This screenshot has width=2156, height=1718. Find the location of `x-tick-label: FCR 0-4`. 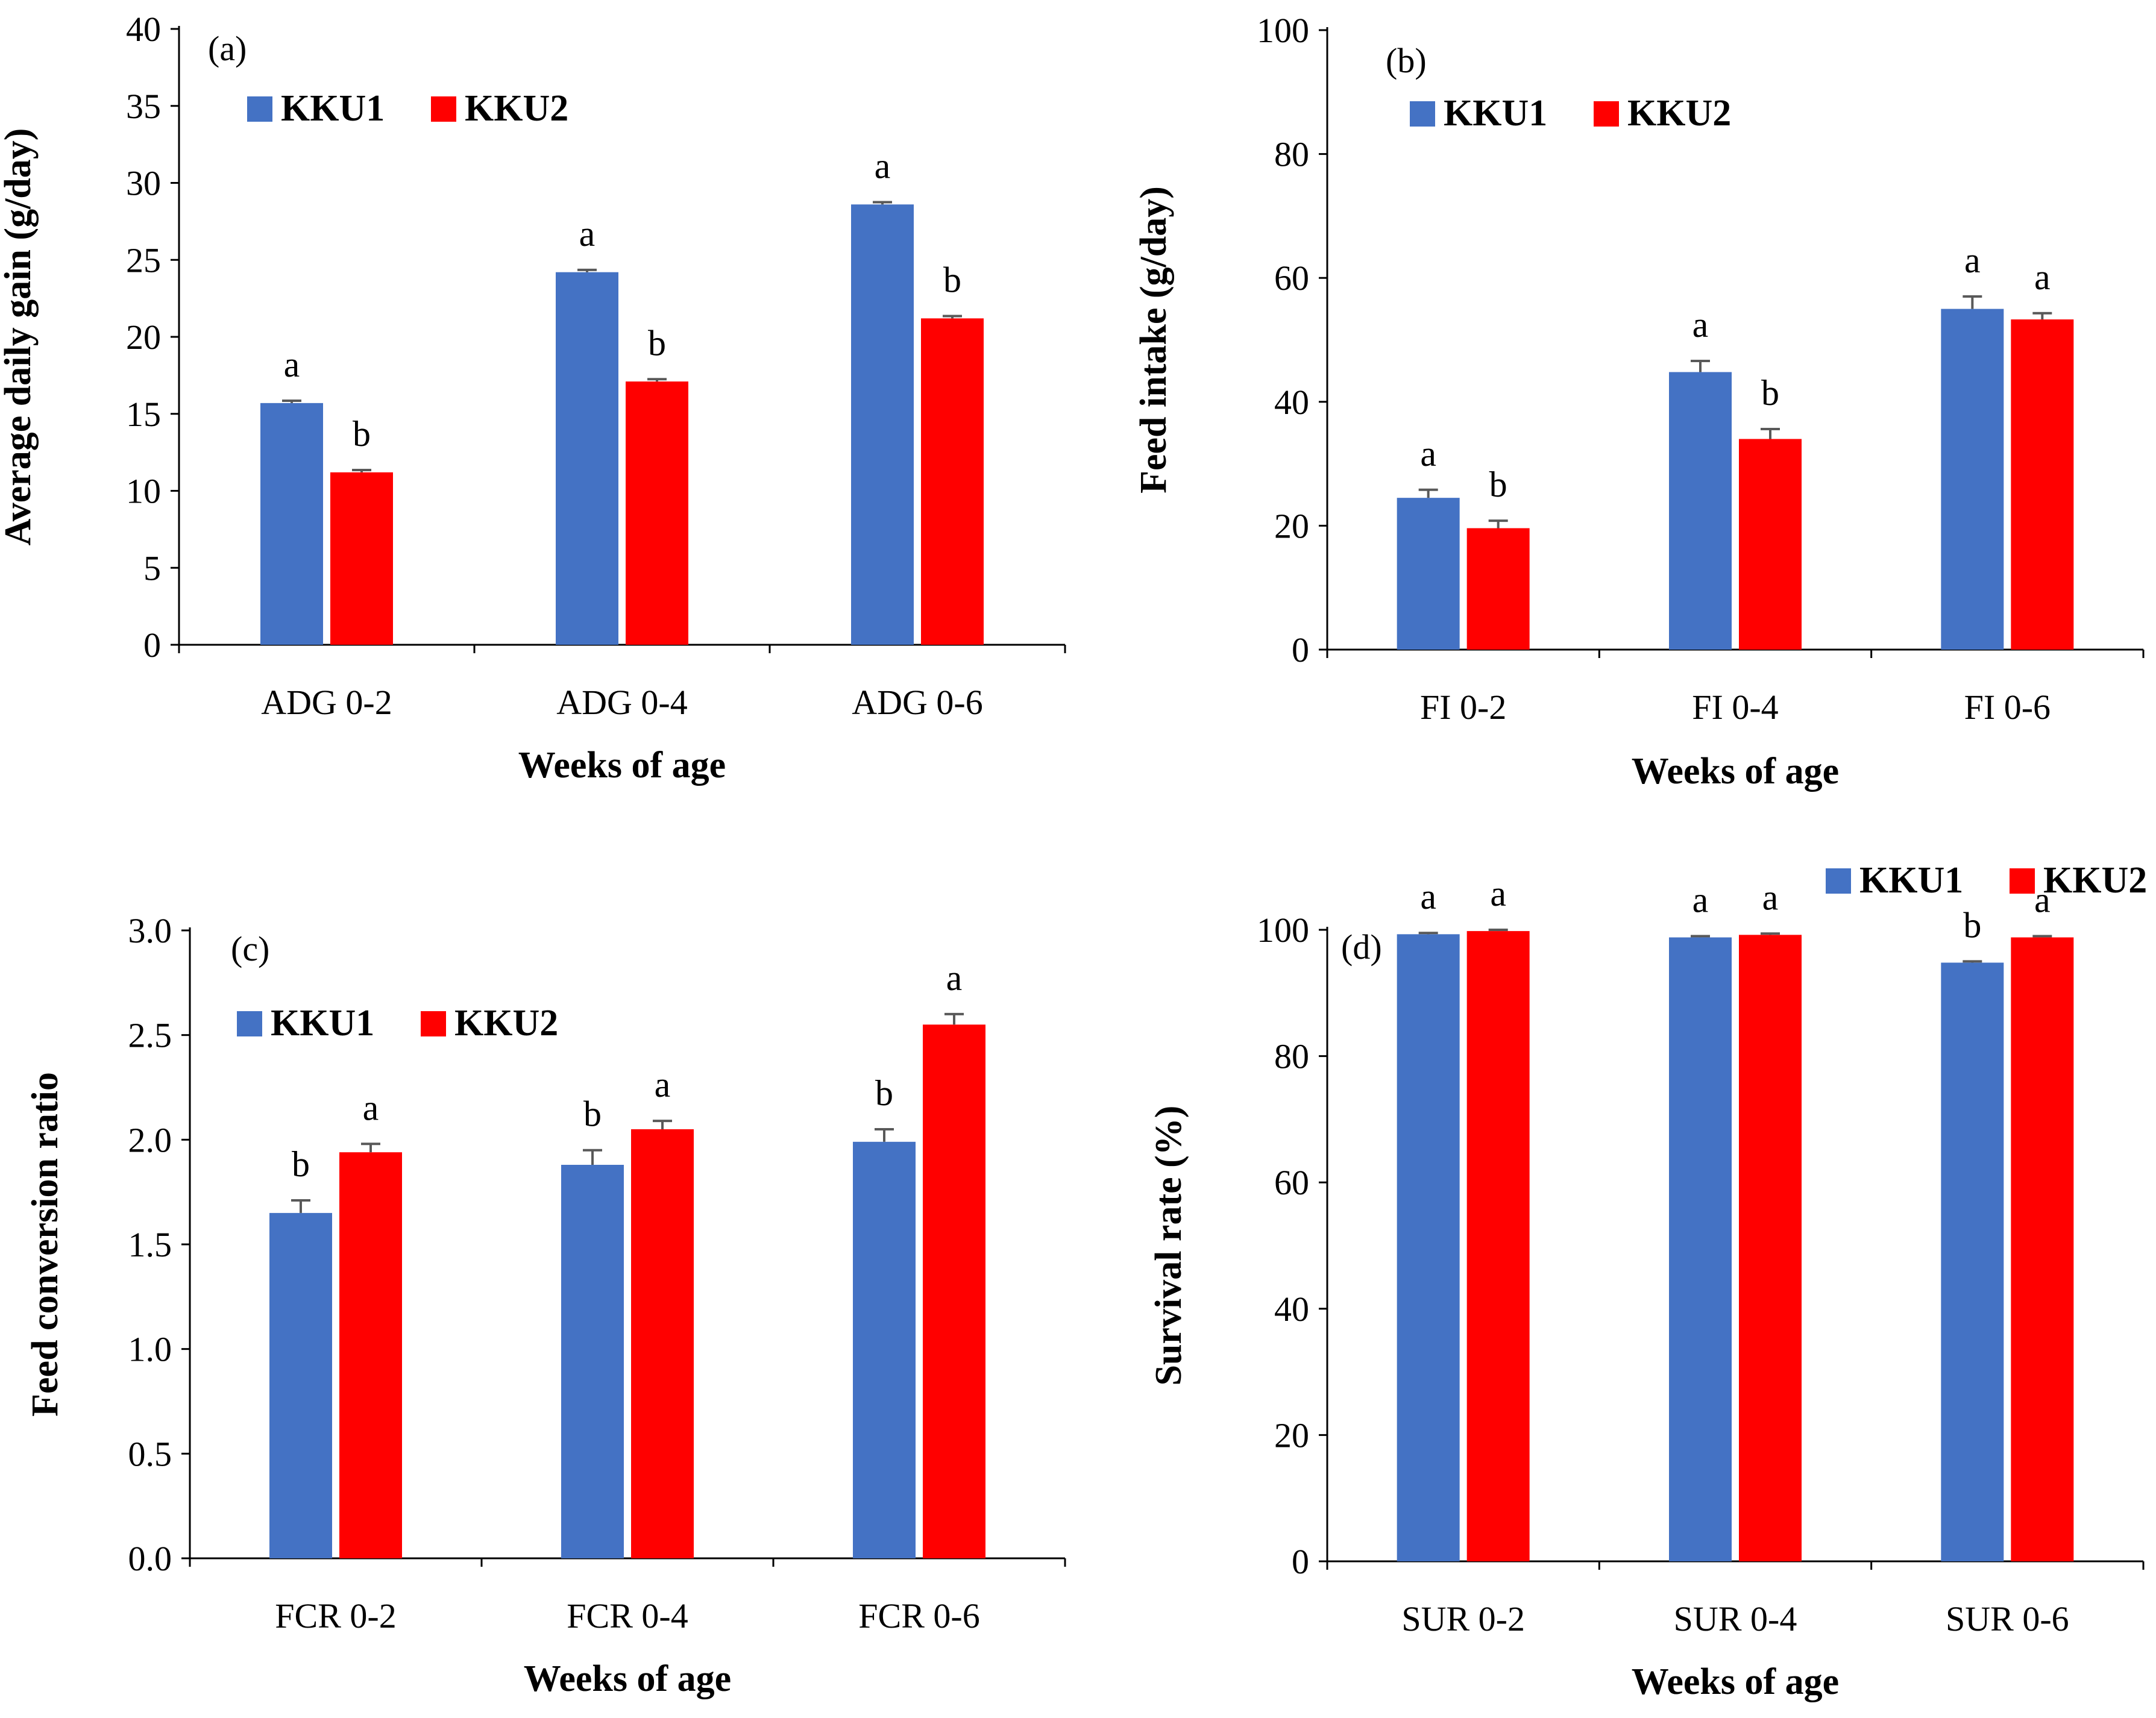

x-tick-label: FCR 0-4 is located at coordinates (627, 1615).